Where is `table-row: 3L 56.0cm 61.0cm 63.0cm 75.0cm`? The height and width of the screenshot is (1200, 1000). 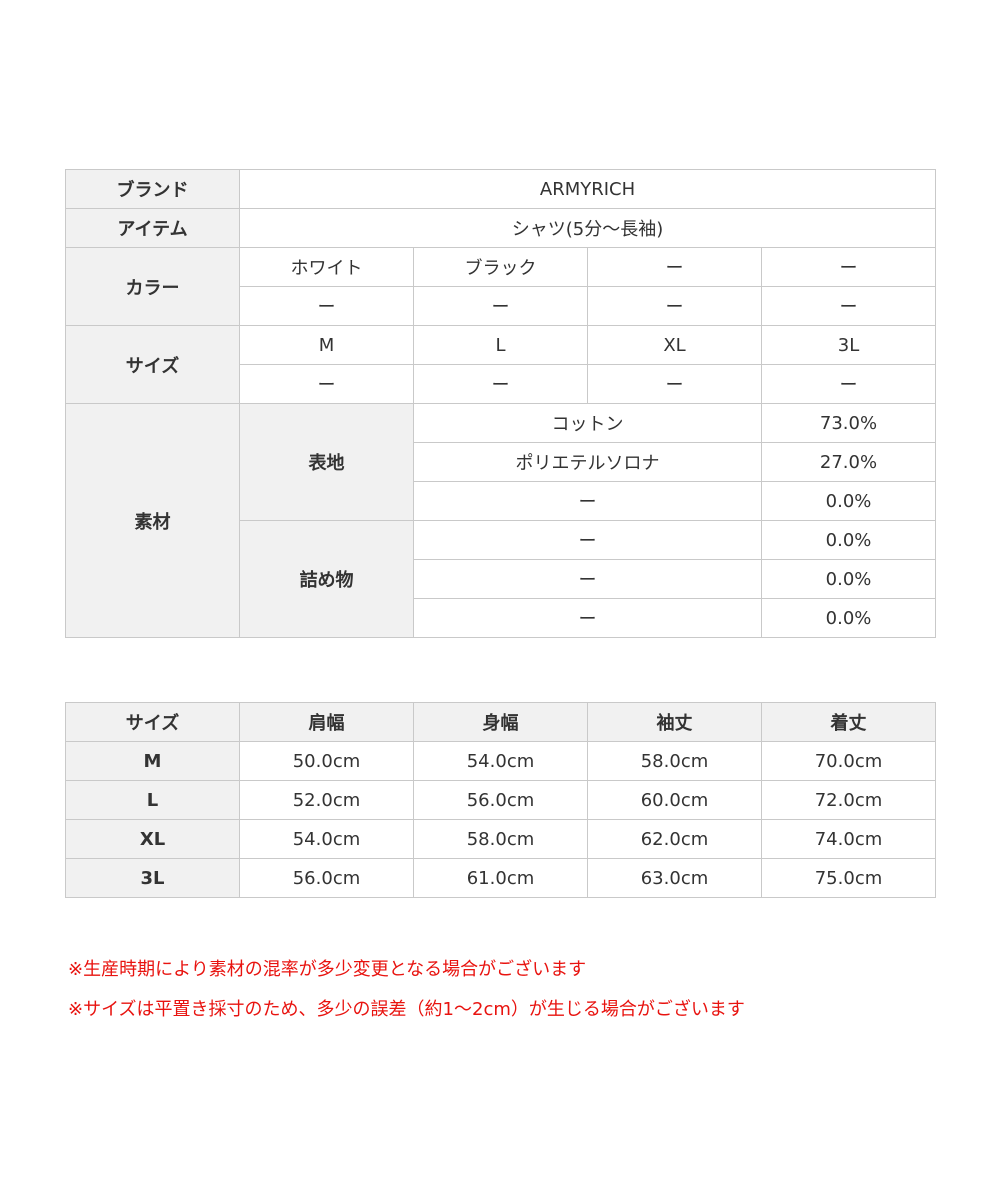 table-row: 3L 56.0cm 61.0cm 63.0cm 75.0cm is located at coordinates (500, 878).